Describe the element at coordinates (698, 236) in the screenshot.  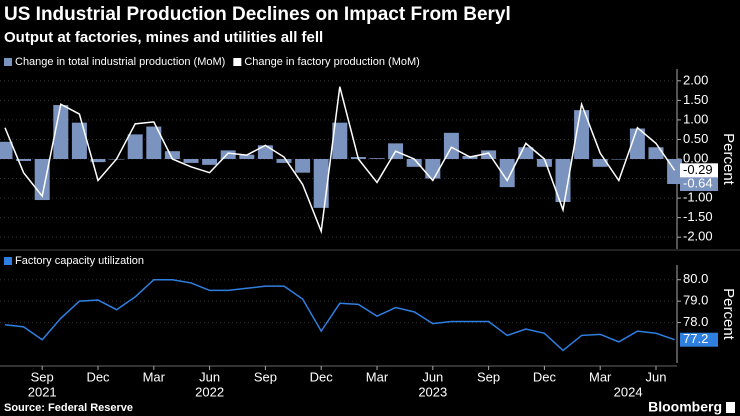
I see `y-tick-label: -2.00` at that location.